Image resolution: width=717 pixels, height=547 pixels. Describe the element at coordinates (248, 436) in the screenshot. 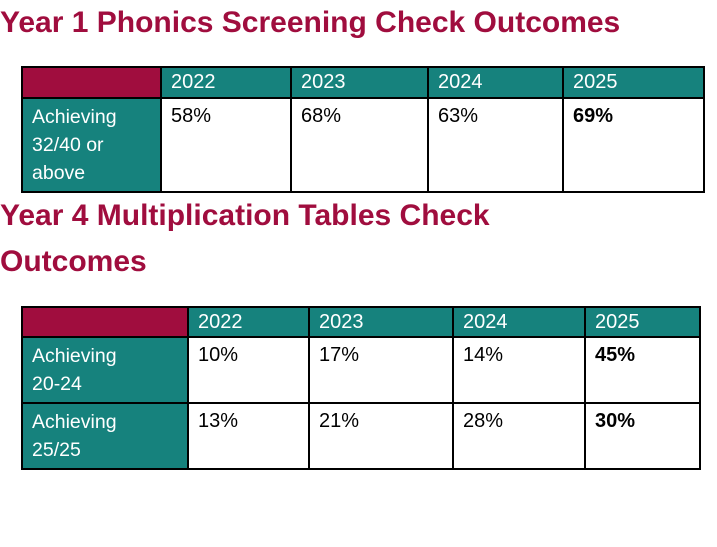

I see `mtc-25-25-value-2022: 13%` at that location.